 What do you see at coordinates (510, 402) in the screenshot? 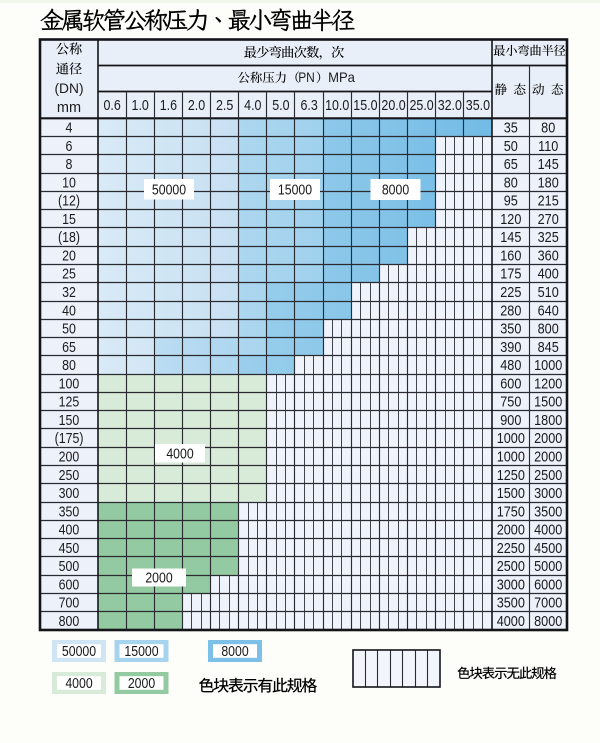
I see `svg-text: 750` at bounding box center [510, 402].